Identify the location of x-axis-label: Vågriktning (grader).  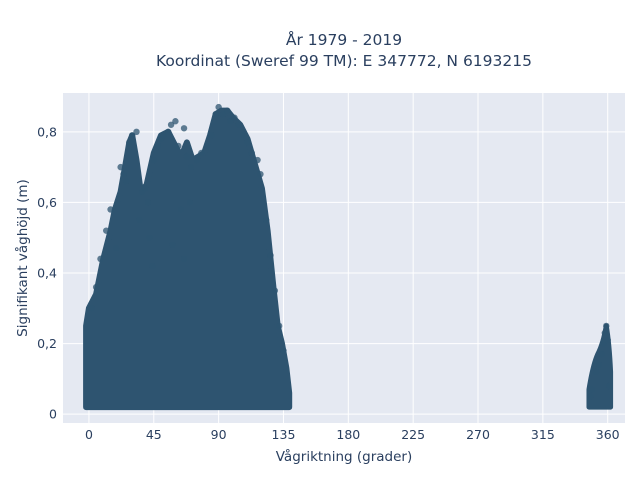
(344, 456).